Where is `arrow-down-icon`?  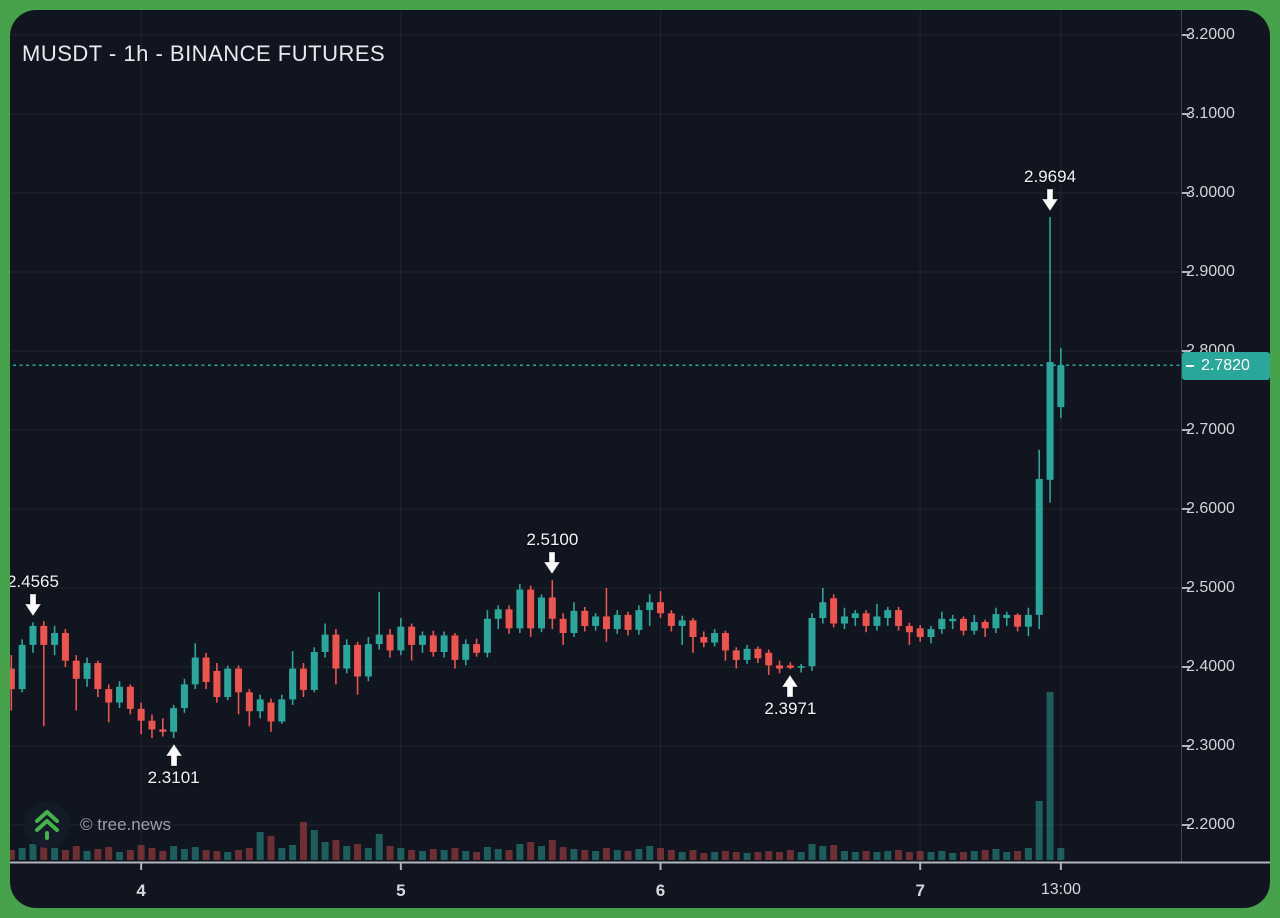 arrow-down-icon is located at coordinates (33, 605).